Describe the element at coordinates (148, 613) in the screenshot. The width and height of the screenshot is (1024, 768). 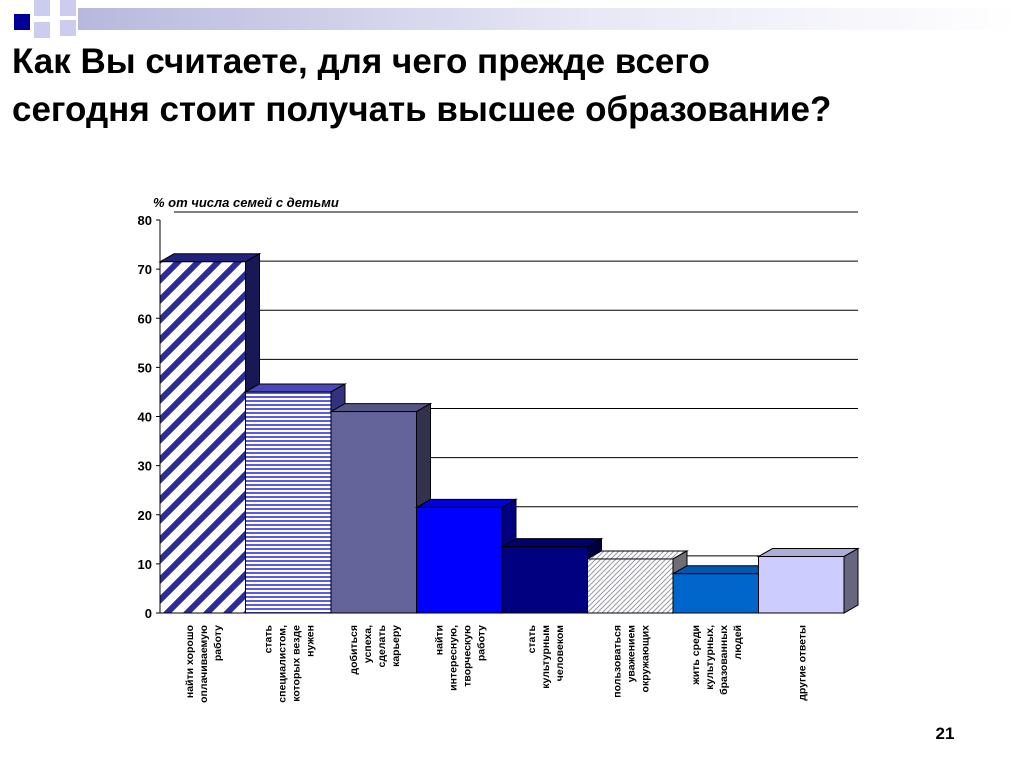
I see `y-tick-label: 0` at that location.